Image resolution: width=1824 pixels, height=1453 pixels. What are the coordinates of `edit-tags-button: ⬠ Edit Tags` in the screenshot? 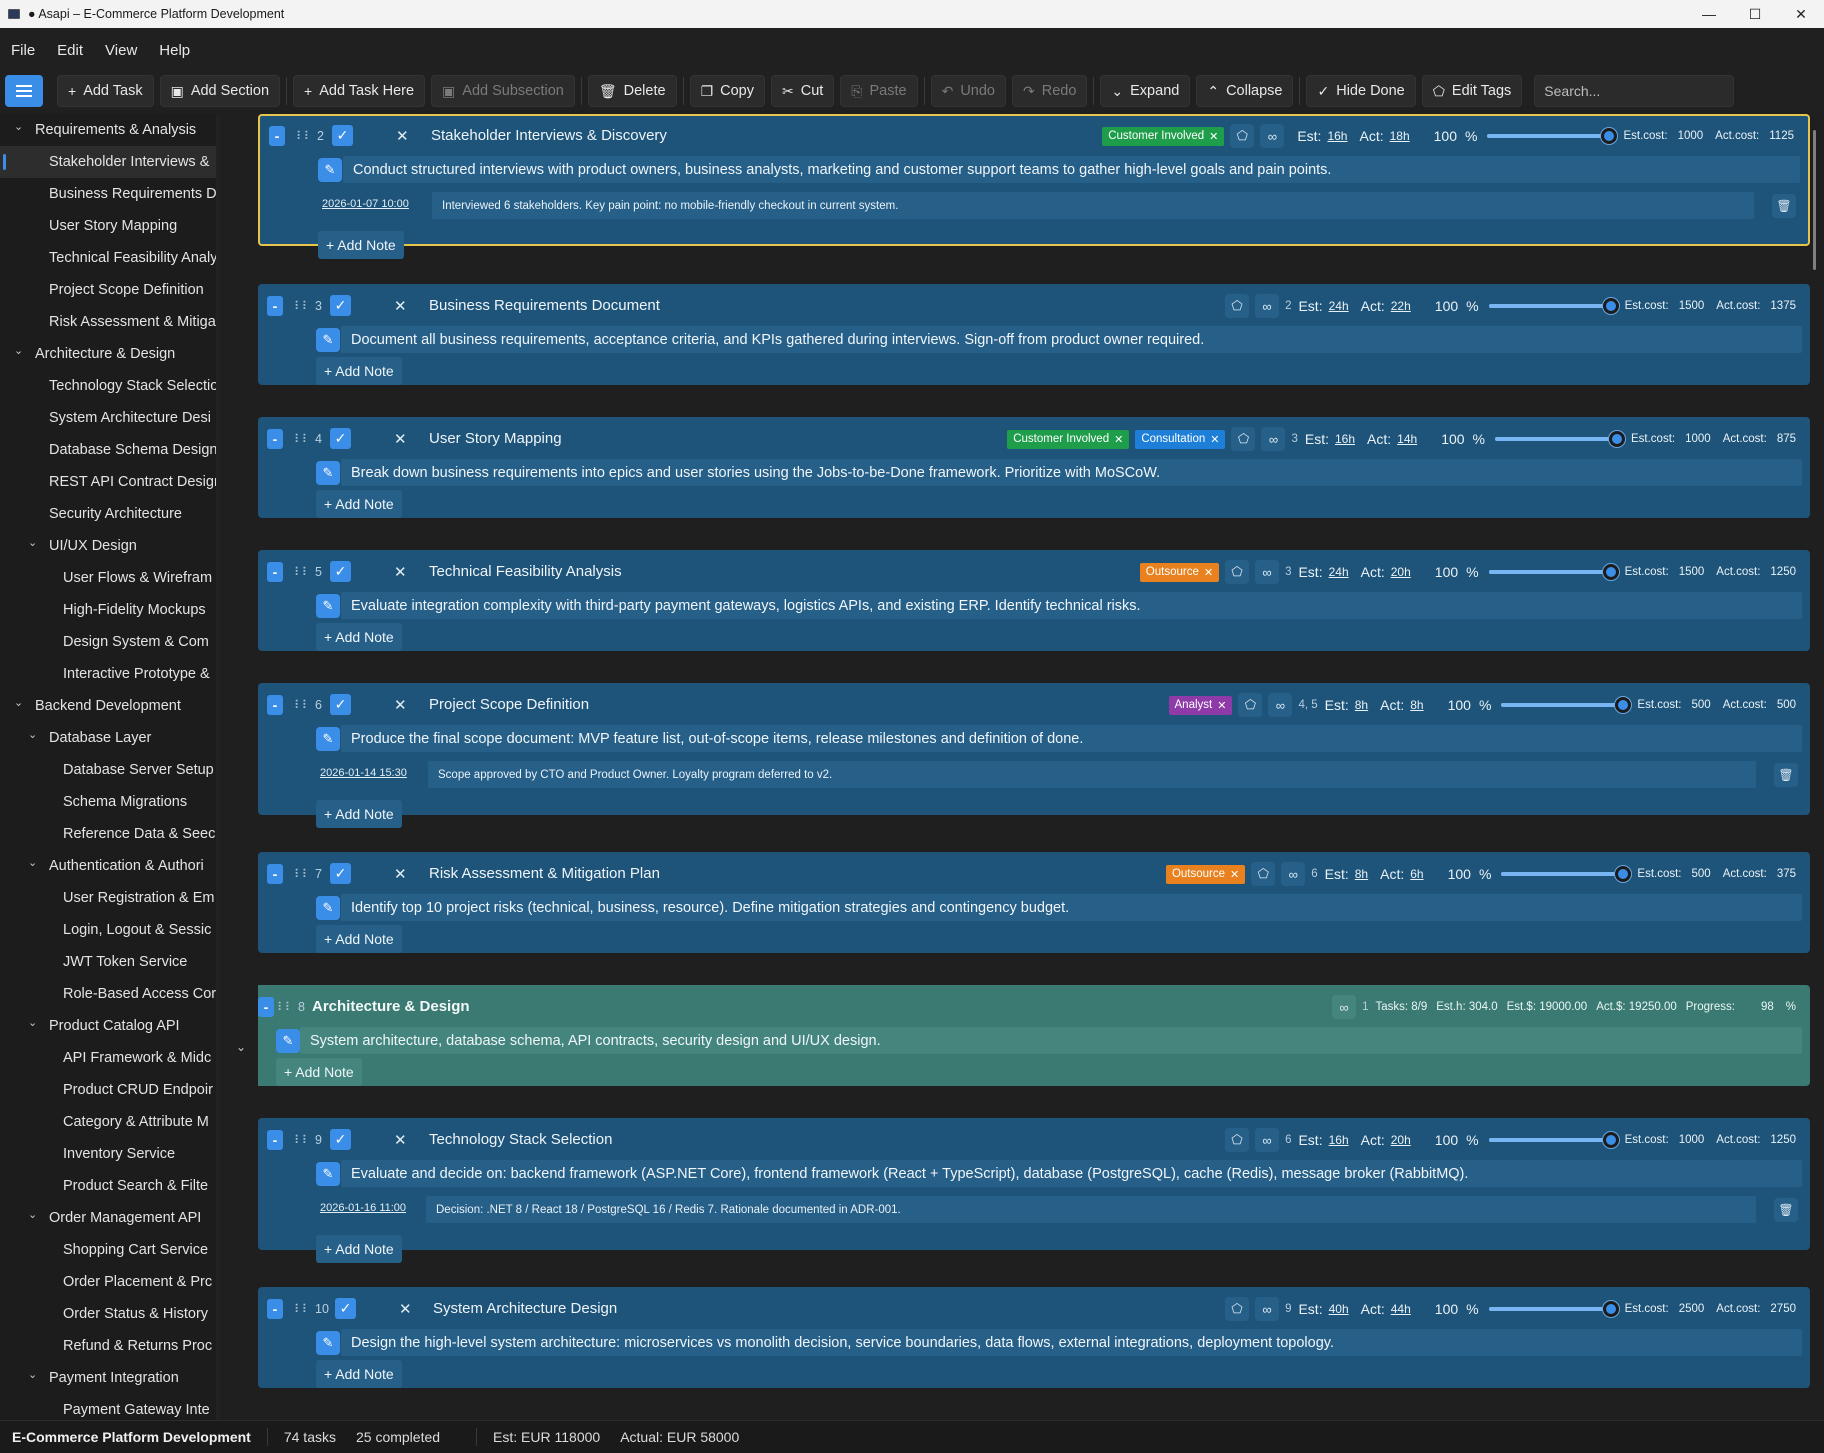 It's located at (1472, 91).